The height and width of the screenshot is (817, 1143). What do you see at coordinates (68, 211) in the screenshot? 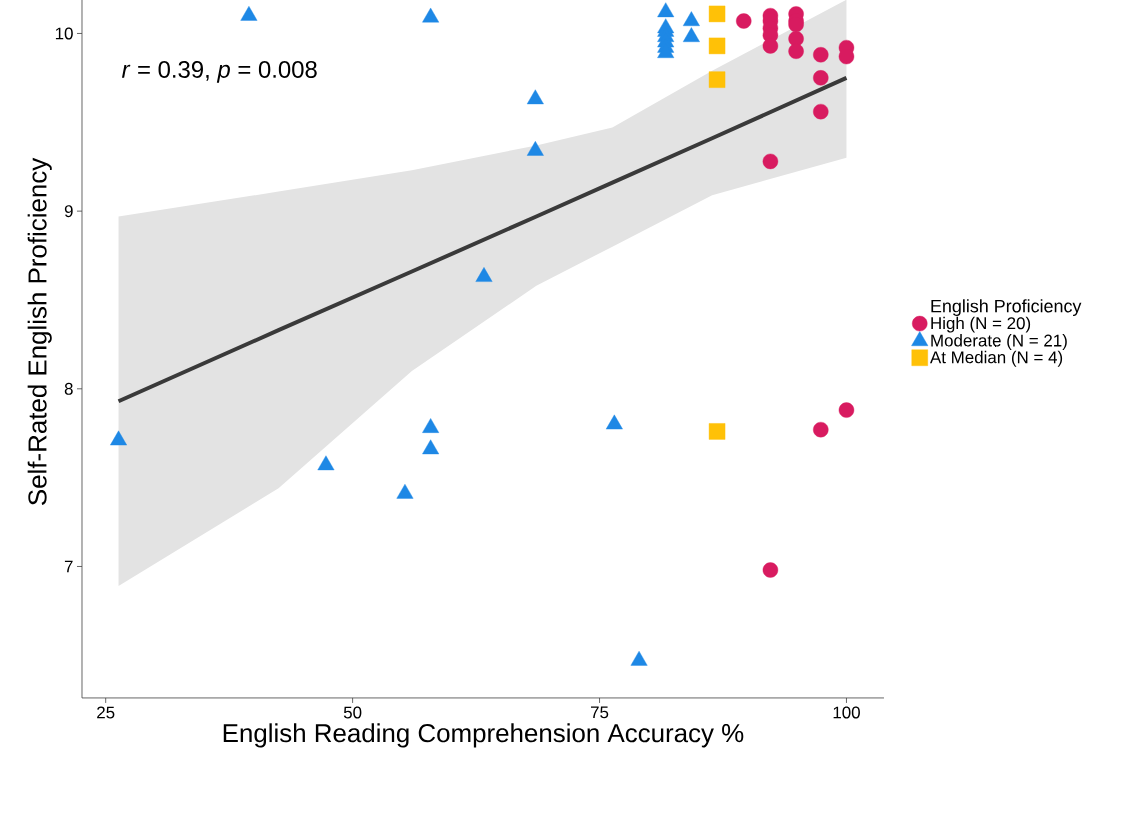
I see `y-tick-label: 9` at bounding box center [68, 211].